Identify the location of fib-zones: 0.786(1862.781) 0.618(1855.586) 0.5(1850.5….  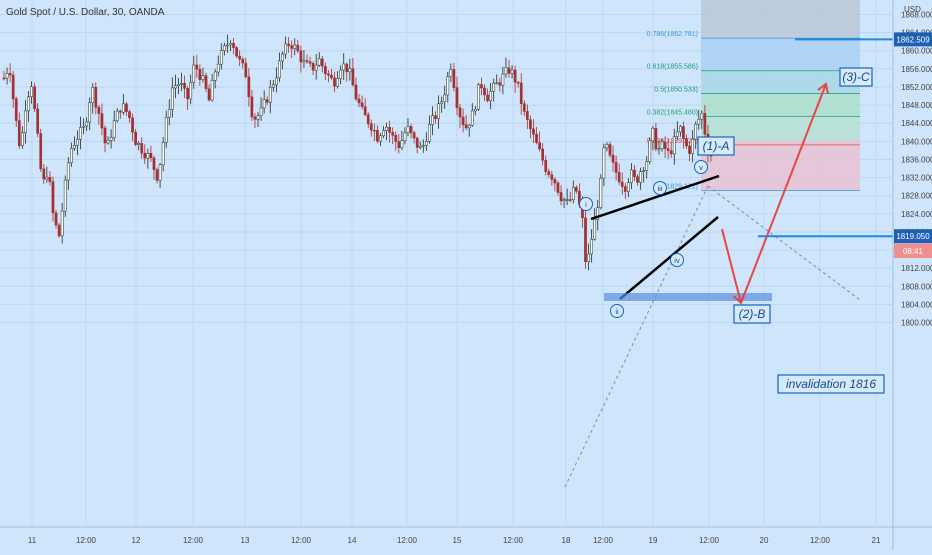
(753, 96).